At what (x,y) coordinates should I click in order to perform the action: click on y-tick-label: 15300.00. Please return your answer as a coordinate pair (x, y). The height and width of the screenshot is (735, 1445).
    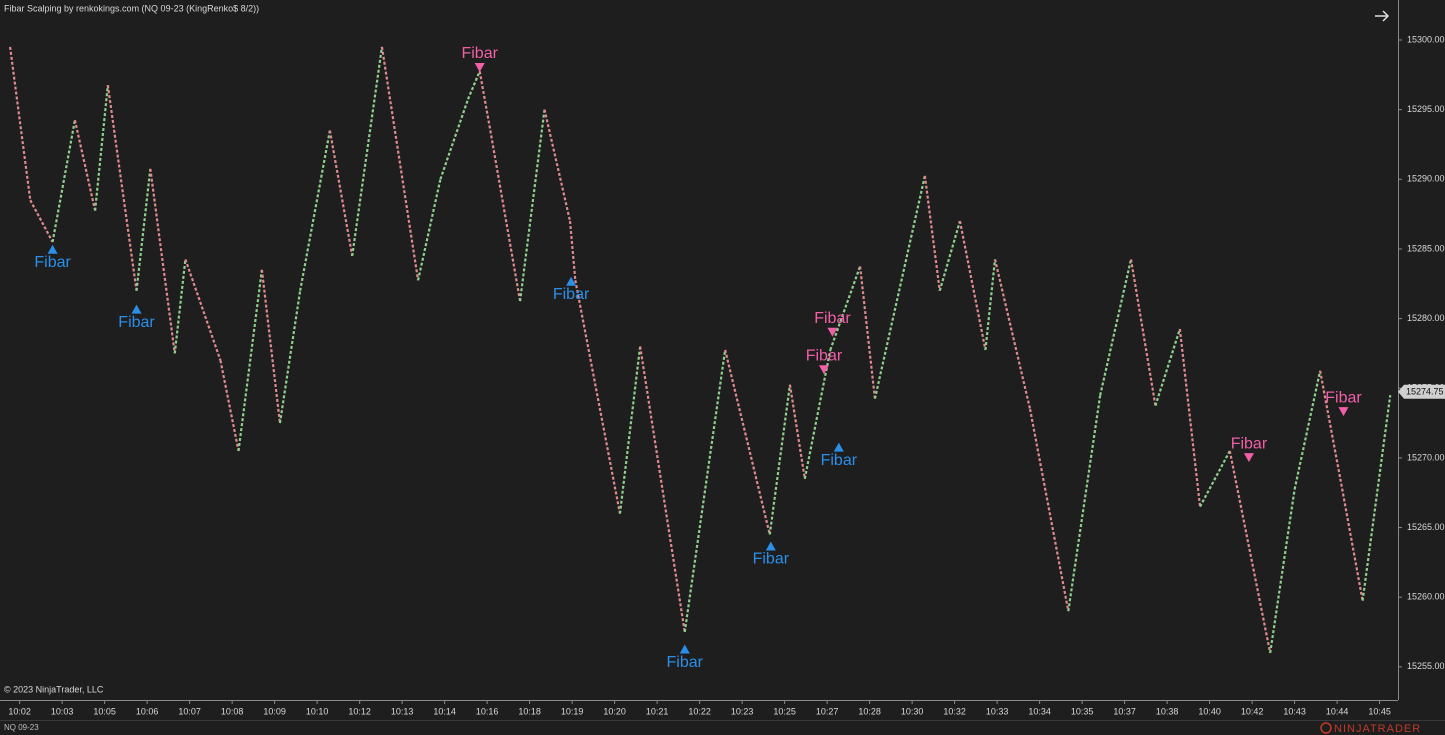
    Looking at the image, I should click on (1426, 39).